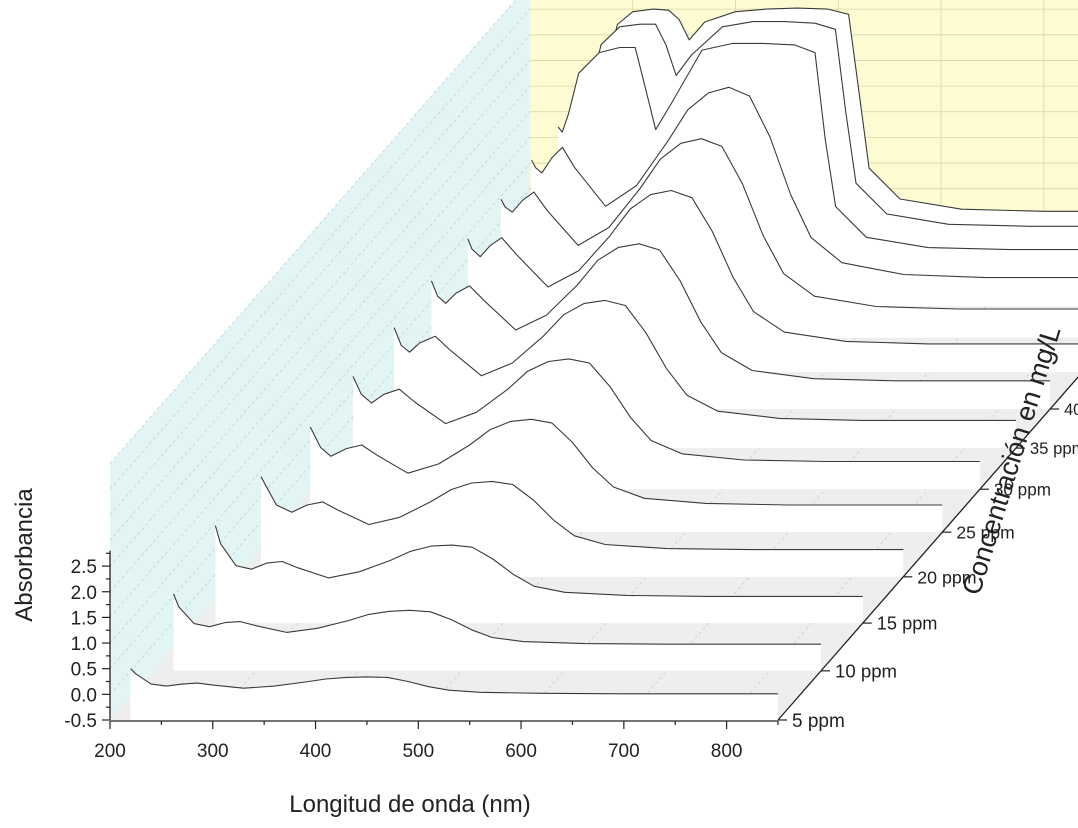 Image resolution: width=1078 pixels, height=828 pixels. What do you see at coordinates (727, 751) in the screenshot?
I see `x-tick-label: 800` at bounding box center [727, 751].